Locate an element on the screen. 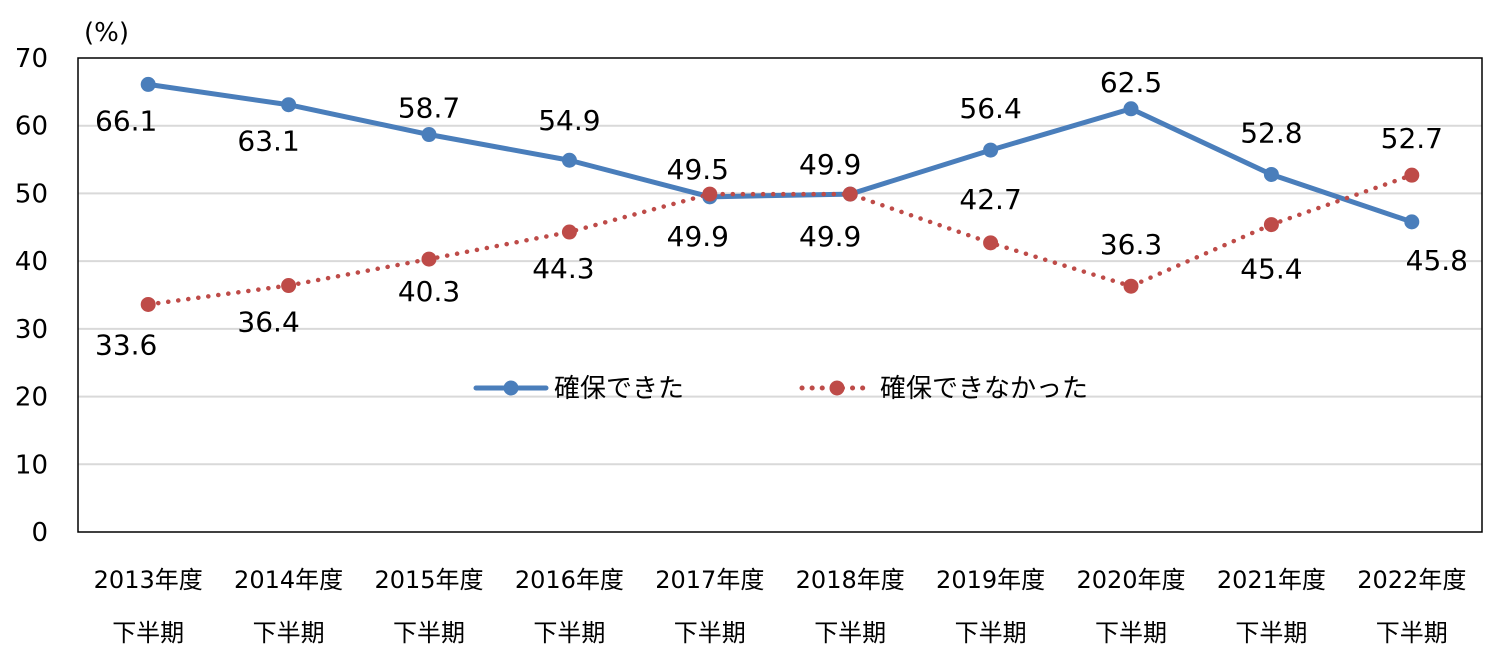 This screenshot has width=1500, height=663. legend-label-1: 確保できた is located at coordinates (619, 389).